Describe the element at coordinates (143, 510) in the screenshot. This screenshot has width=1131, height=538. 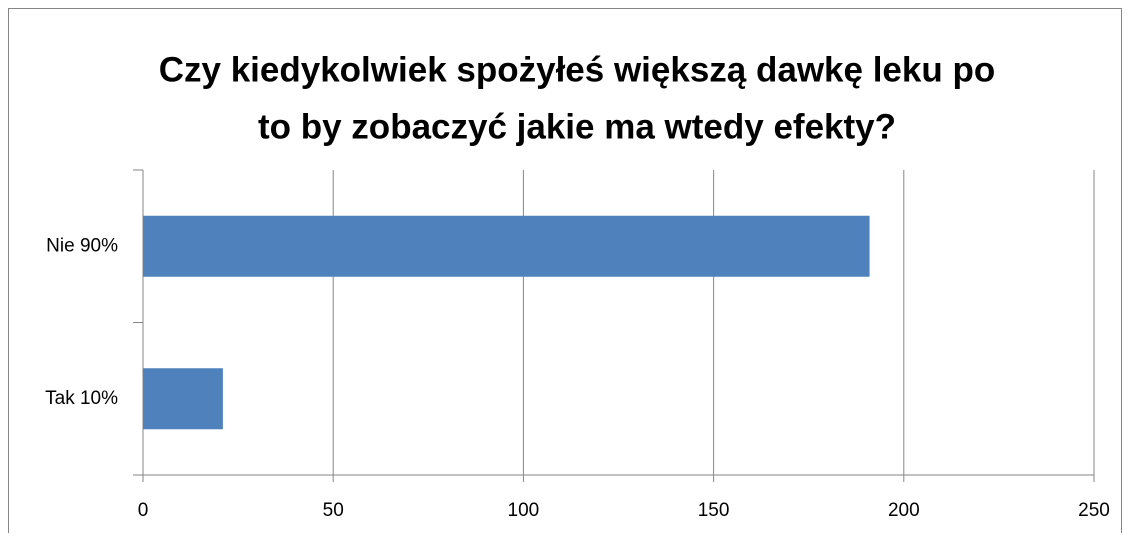
I see `x-tick-label: 0` at that location.